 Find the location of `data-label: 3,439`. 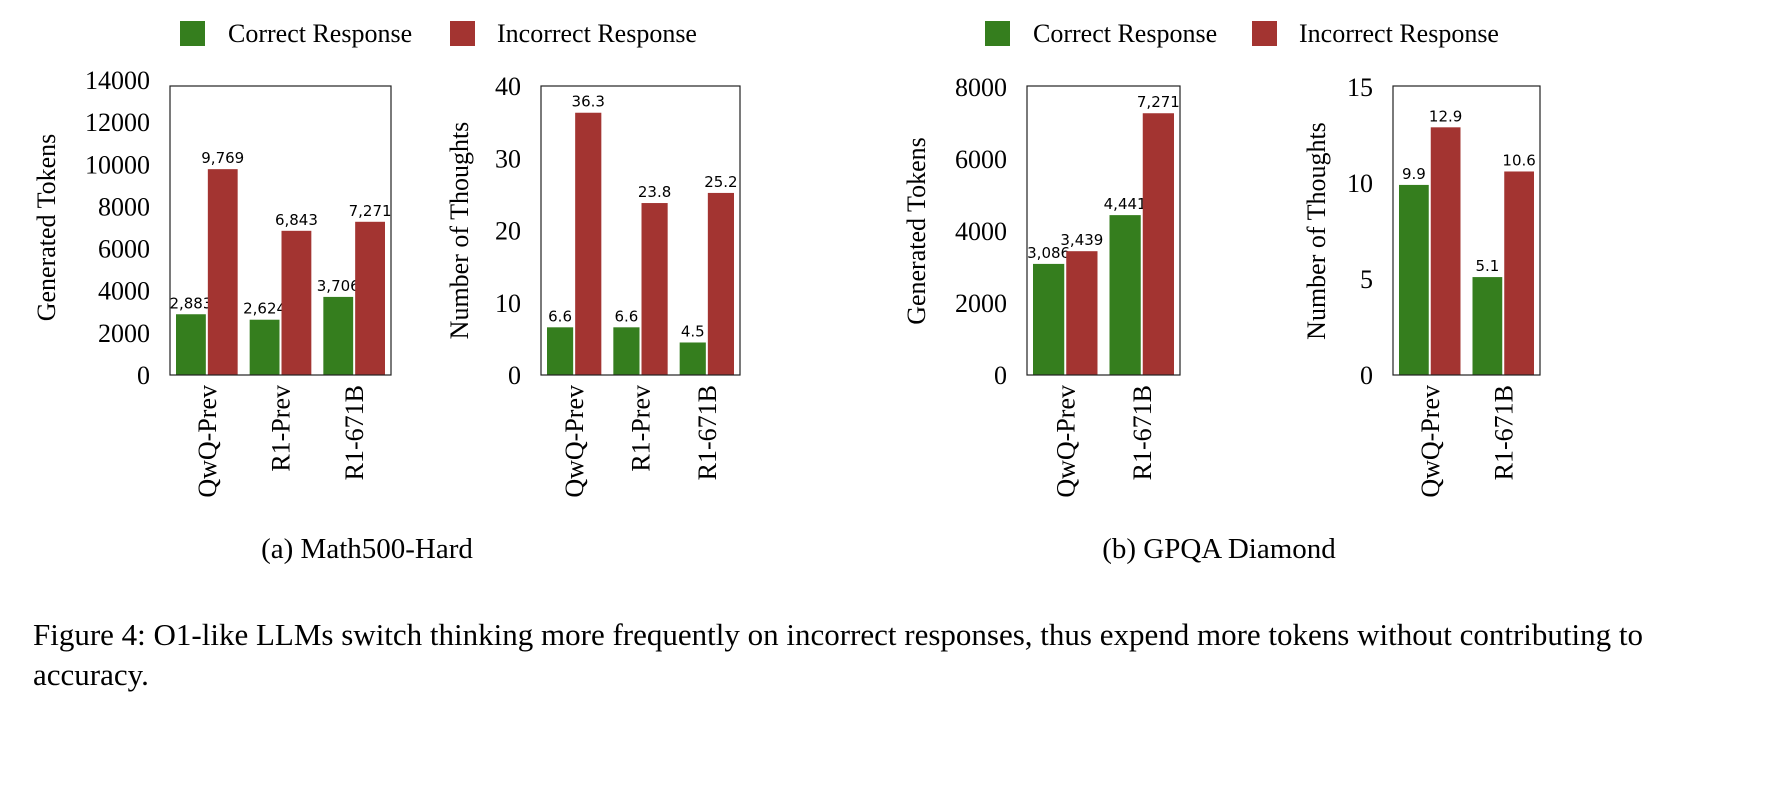

data-label: 3,439 is located at coordinates (1081, 240).